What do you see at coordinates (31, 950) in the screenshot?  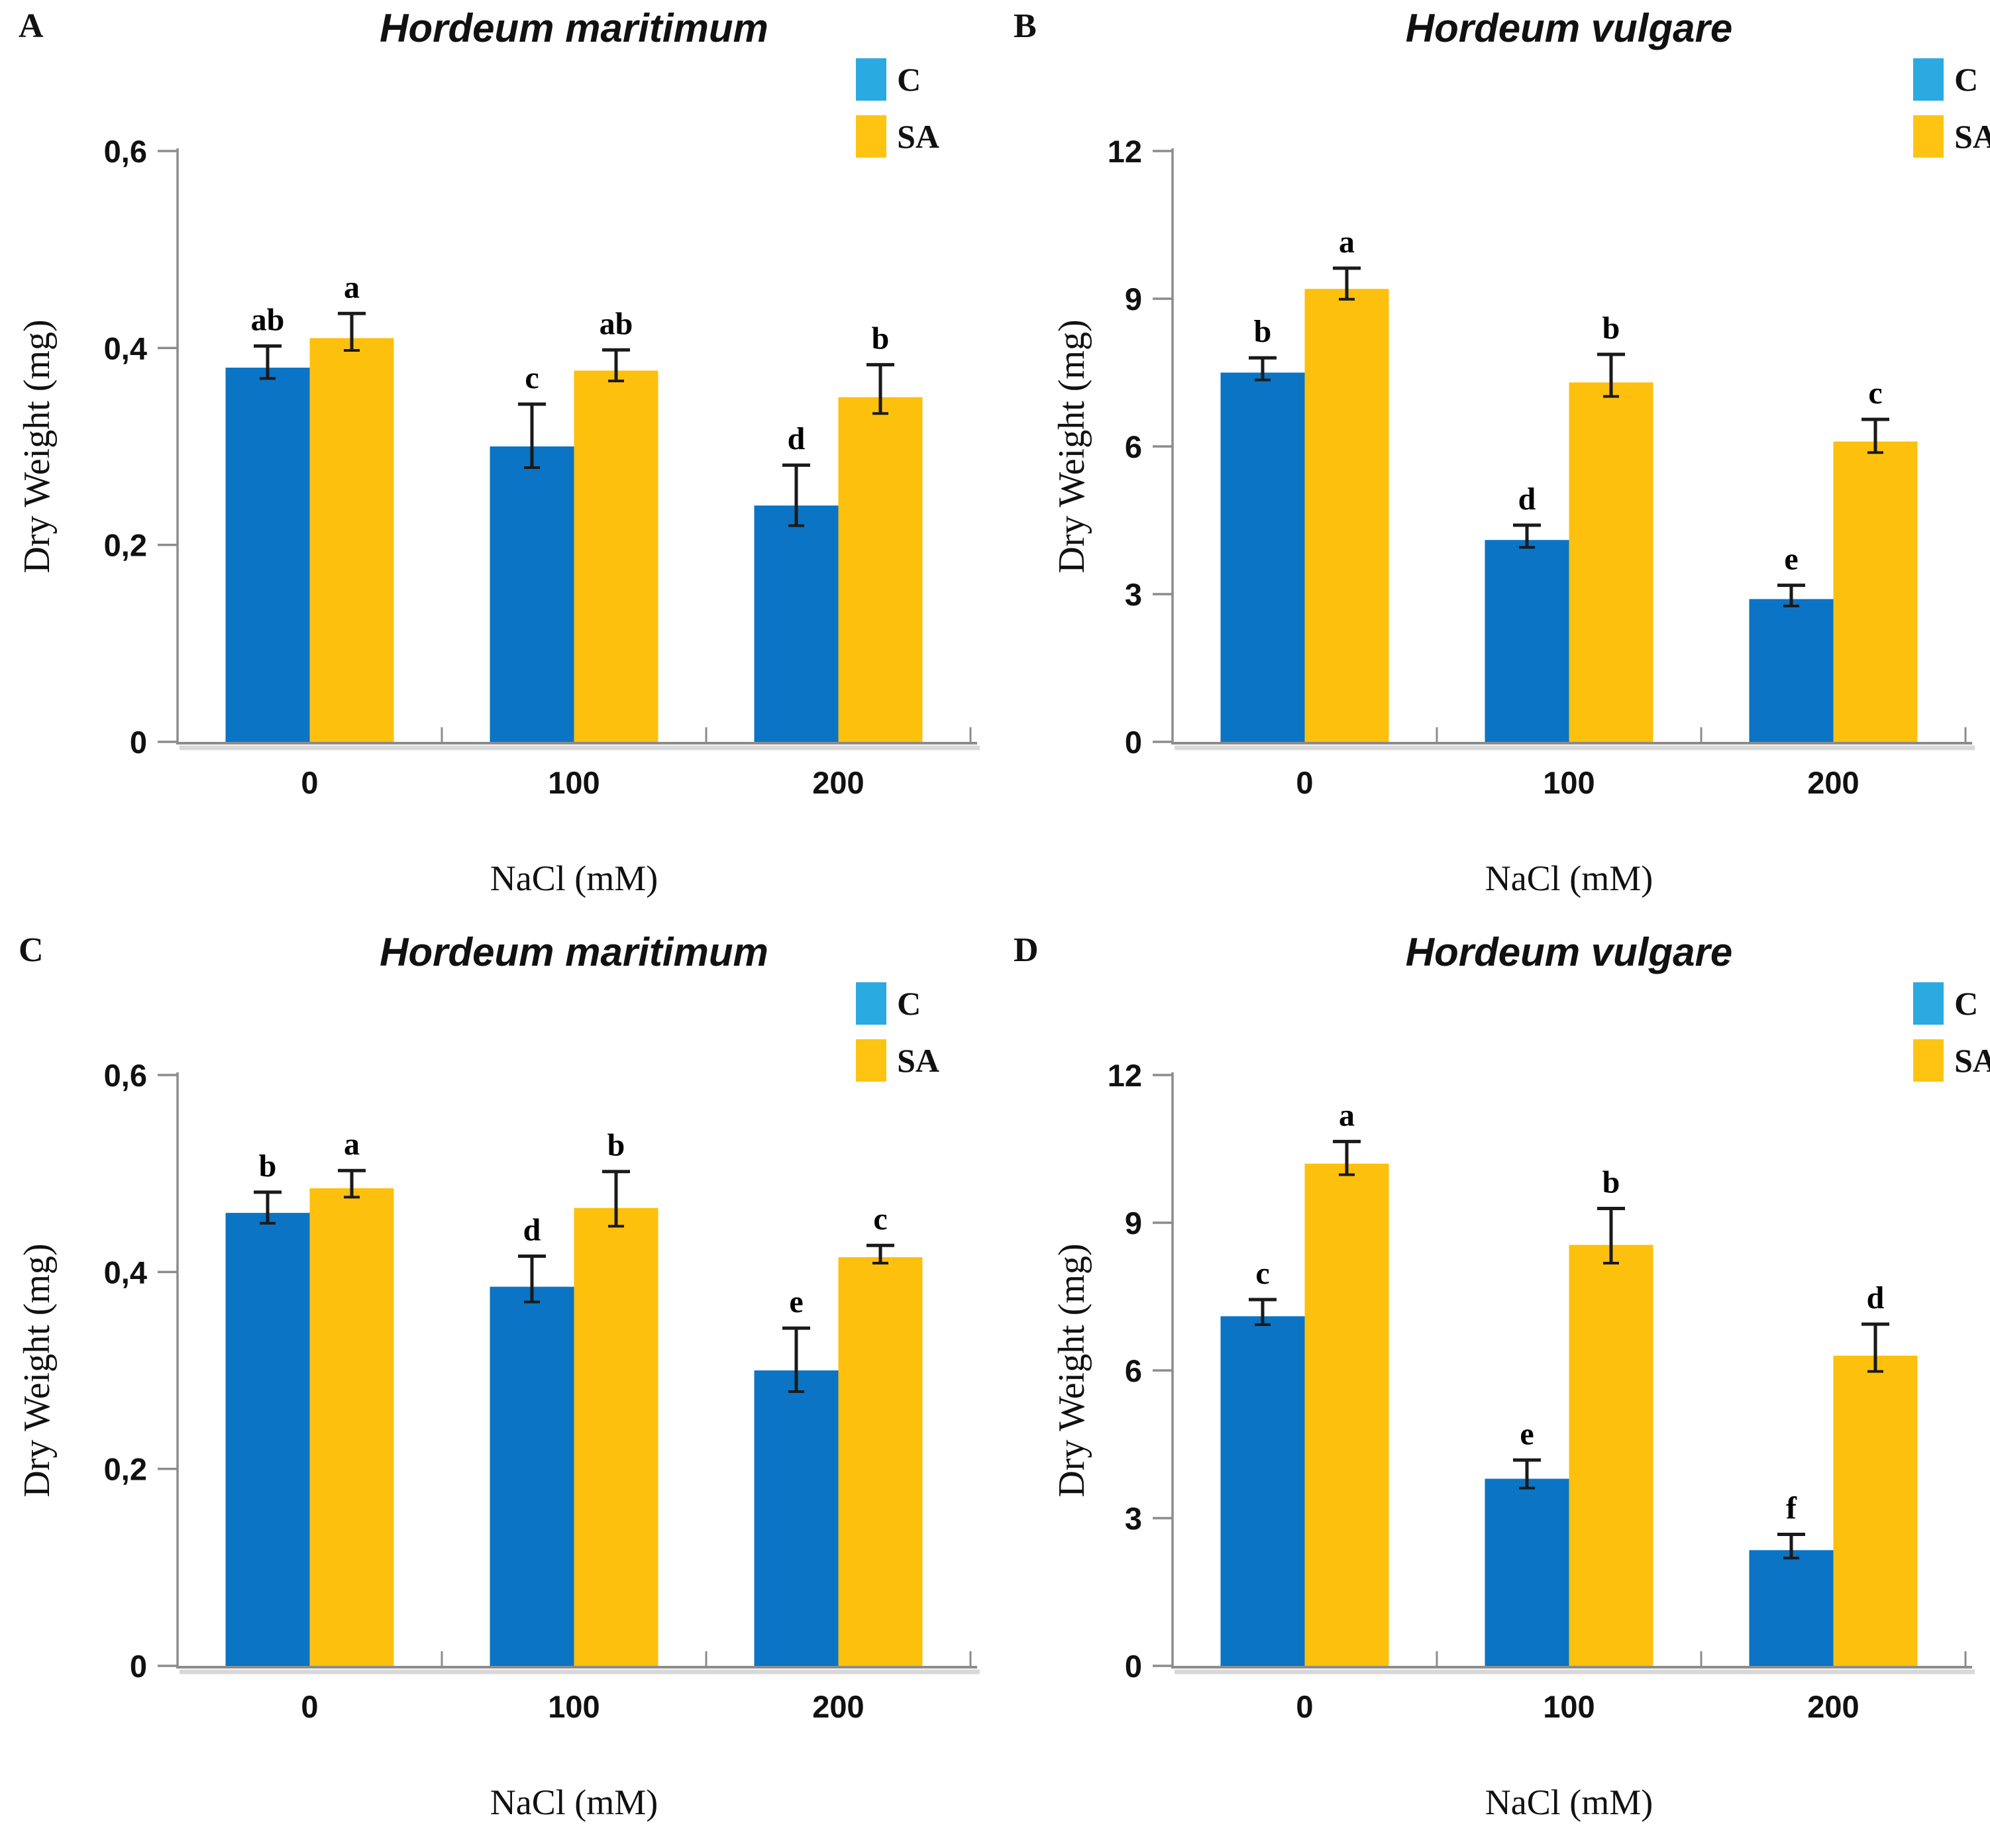 I see `panel-letter: C` at bounding box center [31, 950].